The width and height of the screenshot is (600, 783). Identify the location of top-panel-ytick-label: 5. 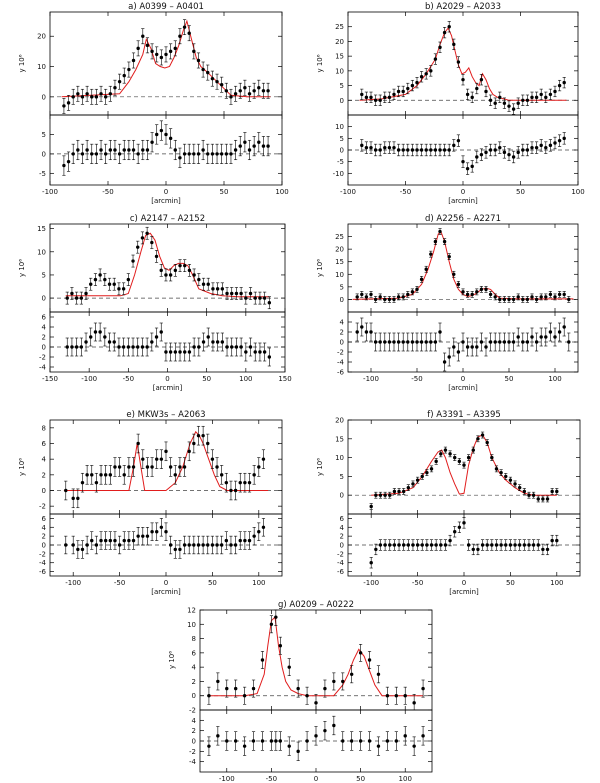
(342, 477).